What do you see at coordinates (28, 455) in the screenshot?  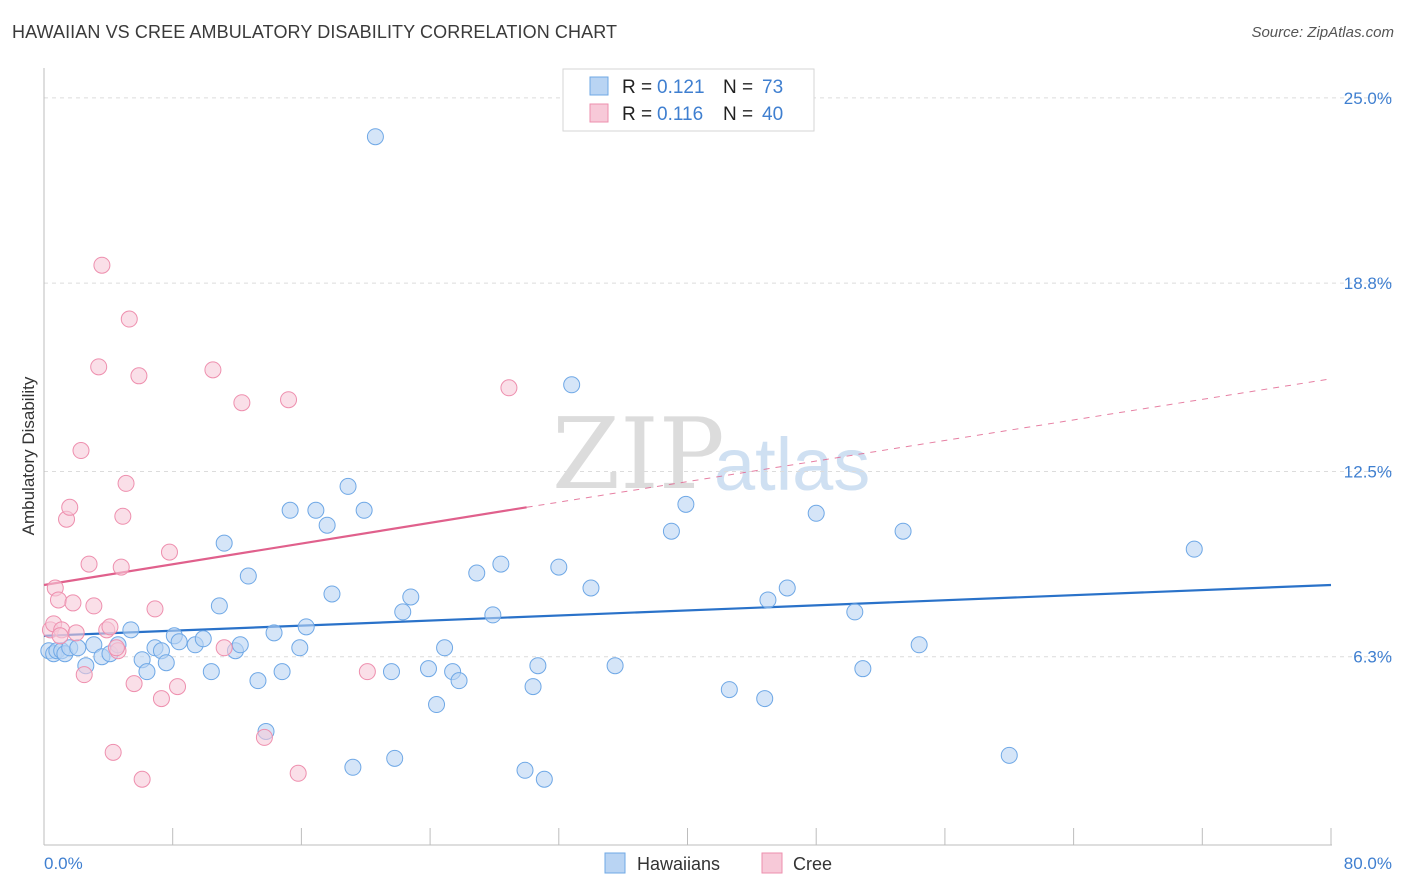 I see `y-axis-label: Ambulatory Disability` at bounding box center [28, 455].